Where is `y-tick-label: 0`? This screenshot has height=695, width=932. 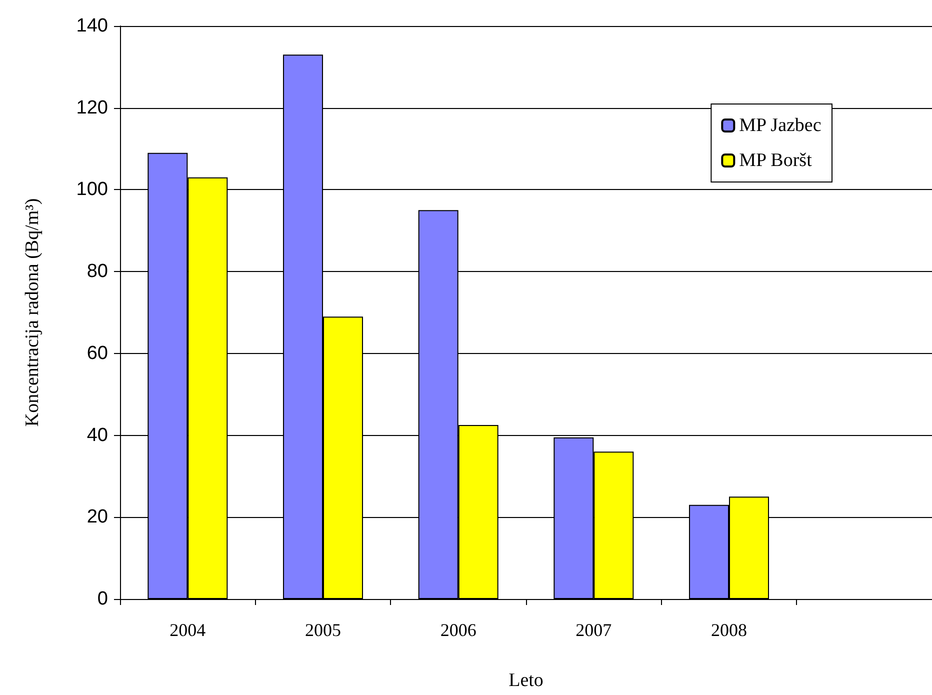 y-tick-label: 0 is located at coordinates (102, 599).